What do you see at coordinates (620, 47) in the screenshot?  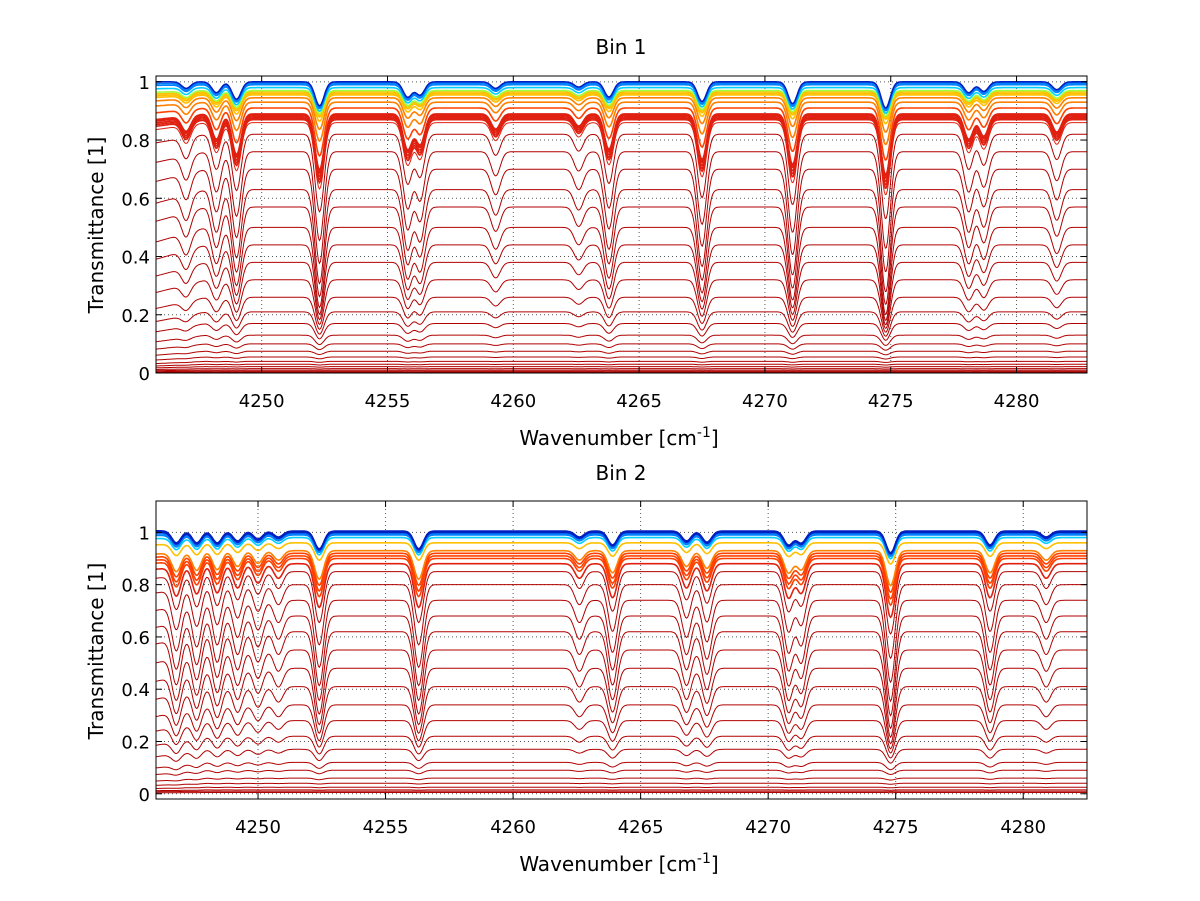 I see `chart-title: Bin 1` at bounding box center [620, 47].